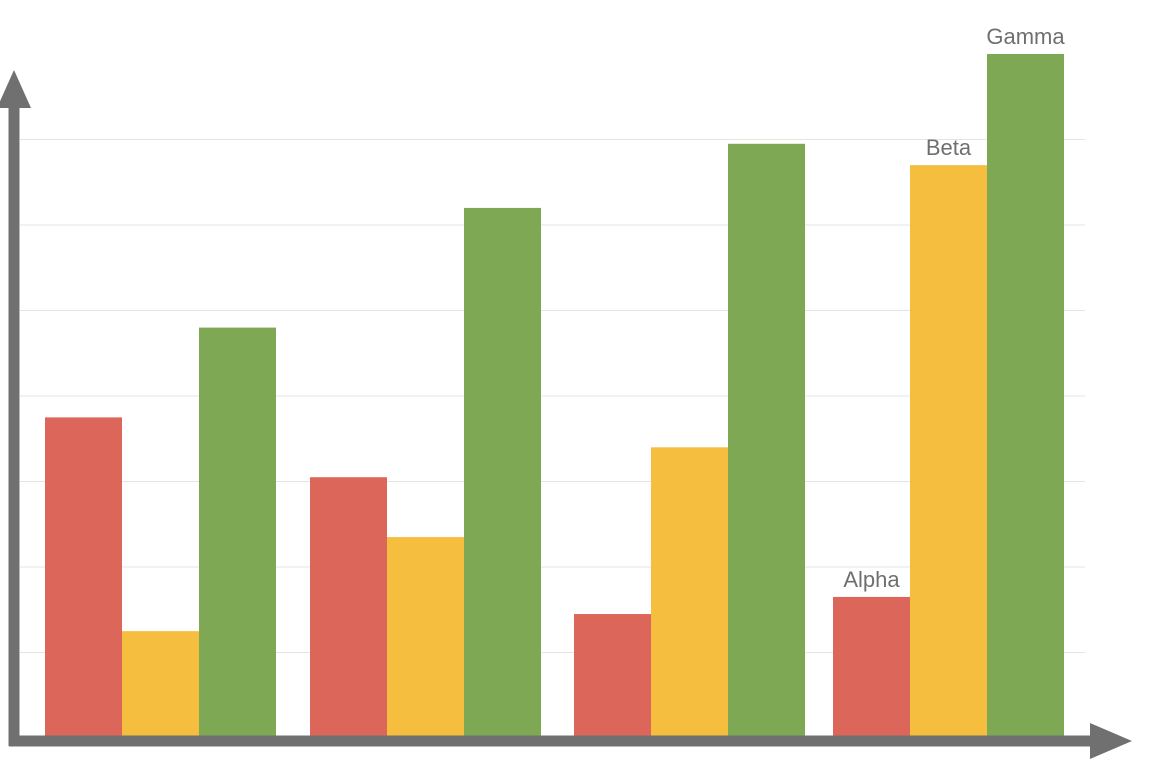  What do you see at coordinates (949, 147) in the screenshot?
I see `series-label-beta: Beta` at bounding box center [949, 147].